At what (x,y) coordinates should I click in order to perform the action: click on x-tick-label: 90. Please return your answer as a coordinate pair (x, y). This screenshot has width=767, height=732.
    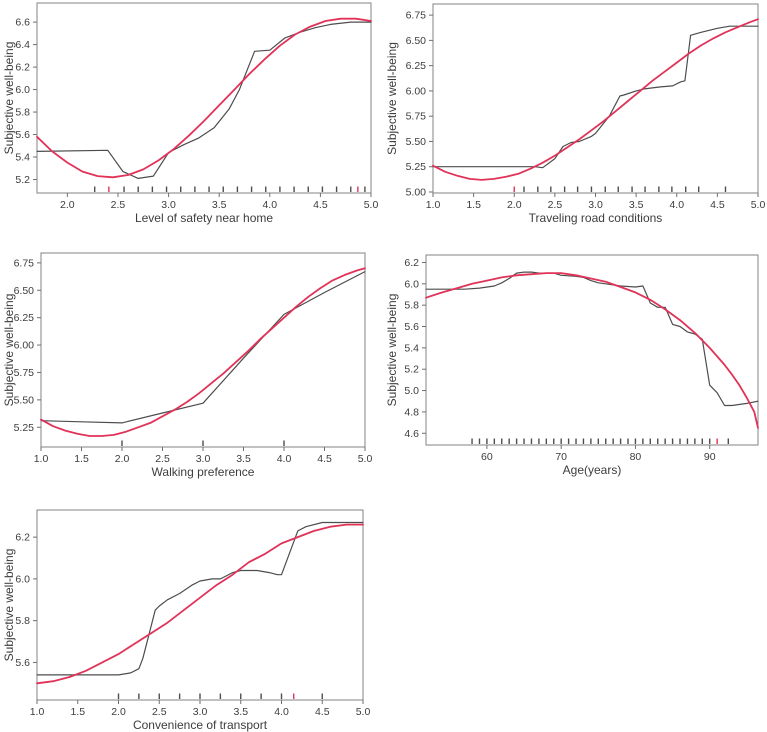
    Looking at the image, I should click on (710, 457).